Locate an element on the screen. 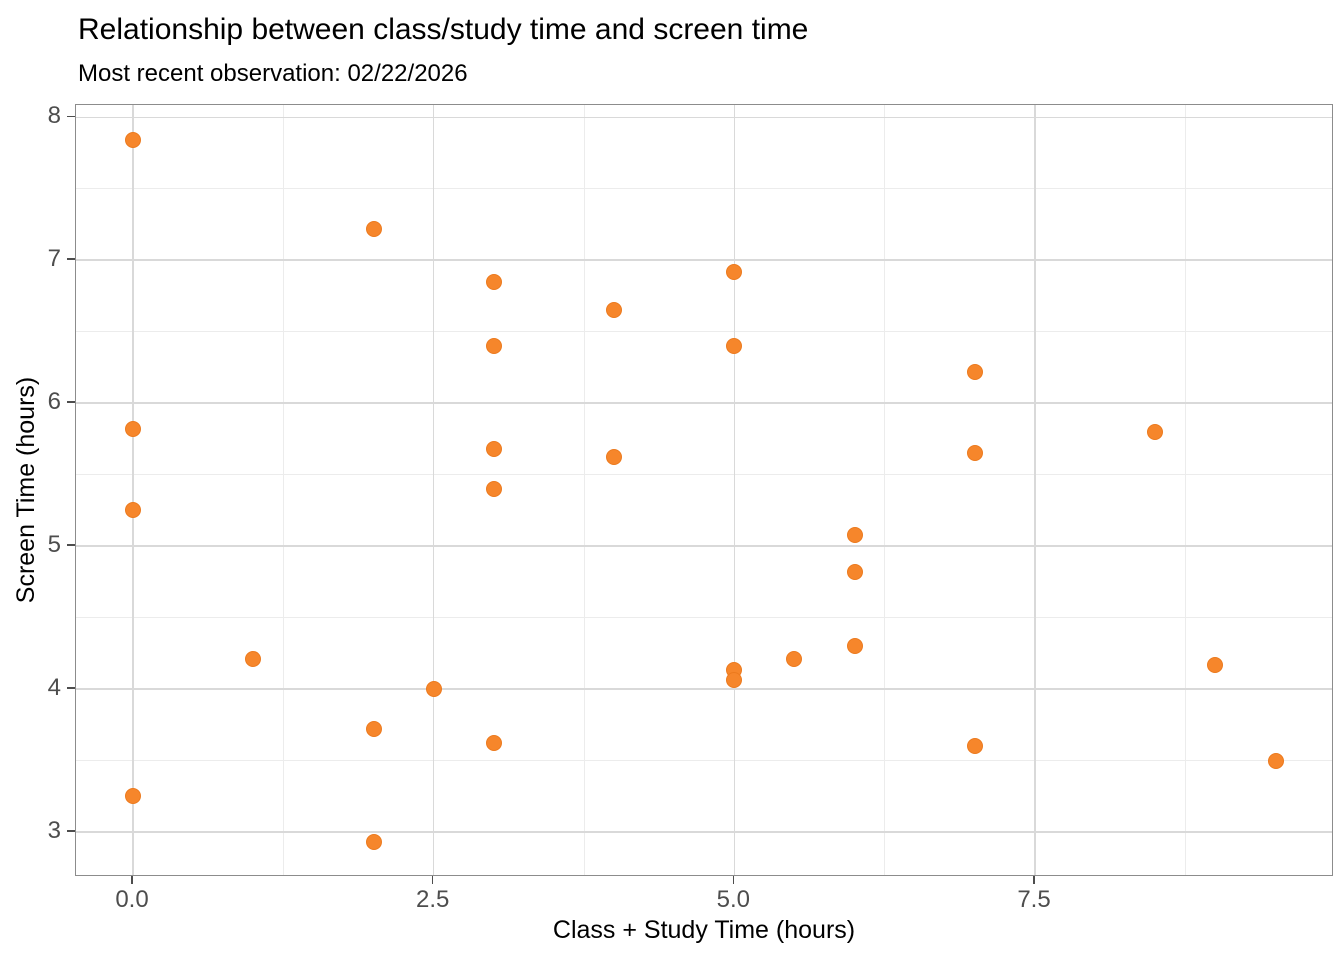  chart-subtitle: Most recent observation: 02/22/2026 is located at coordinates (273, 73).